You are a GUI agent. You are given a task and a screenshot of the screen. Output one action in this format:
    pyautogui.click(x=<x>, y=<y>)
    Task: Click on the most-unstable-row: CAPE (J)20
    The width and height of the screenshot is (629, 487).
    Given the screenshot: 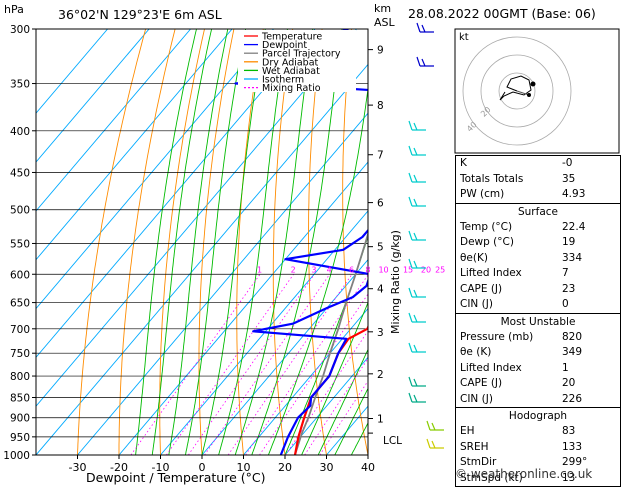 What is the action you would take?
    pyautogui.click(x=538, y=384)
    